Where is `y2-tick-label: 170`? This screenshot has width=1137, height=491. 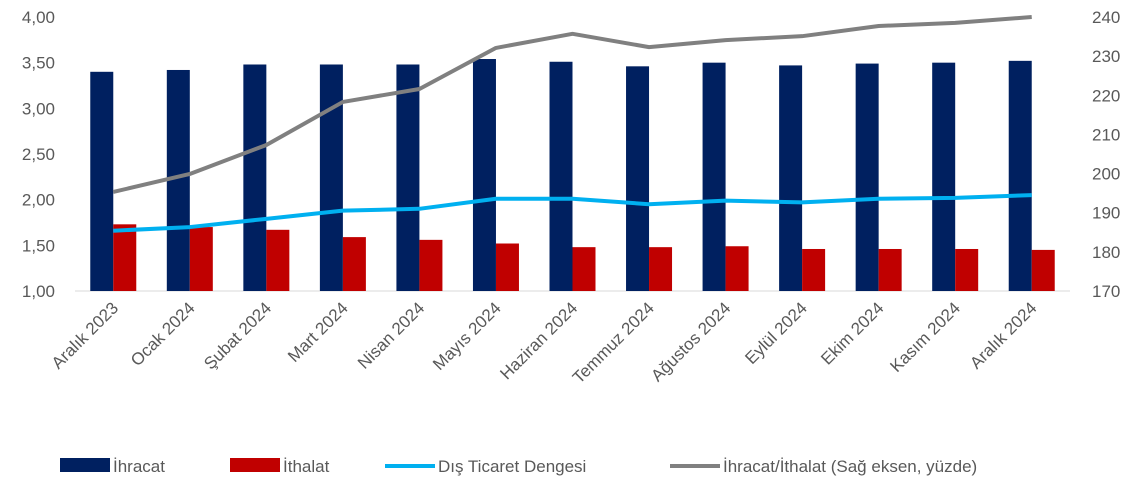
y2-tick-label: 170 is located at coordinates (1106, 291).